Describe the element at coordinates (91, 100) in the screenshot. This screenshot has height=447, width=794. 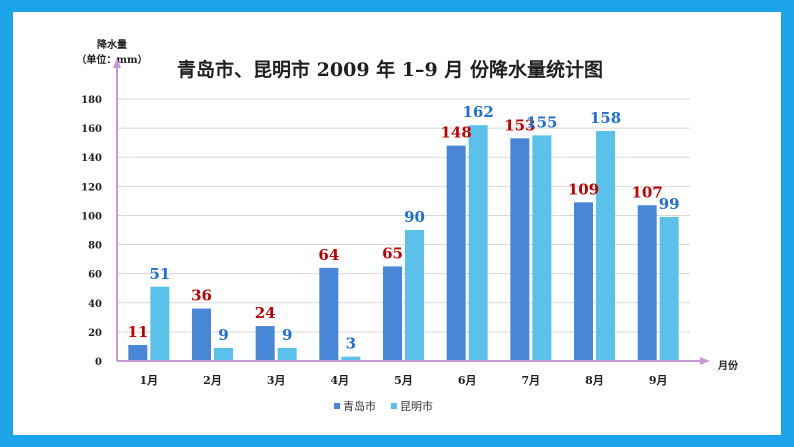
I see `y-tick-label: 180` at that location.